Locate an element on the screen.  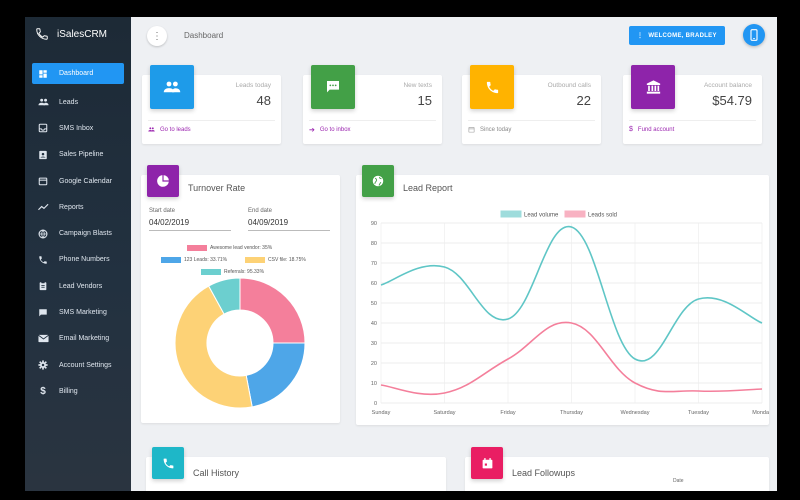
more-vert-icon: ⋮ is located at coordinates (157, 36).